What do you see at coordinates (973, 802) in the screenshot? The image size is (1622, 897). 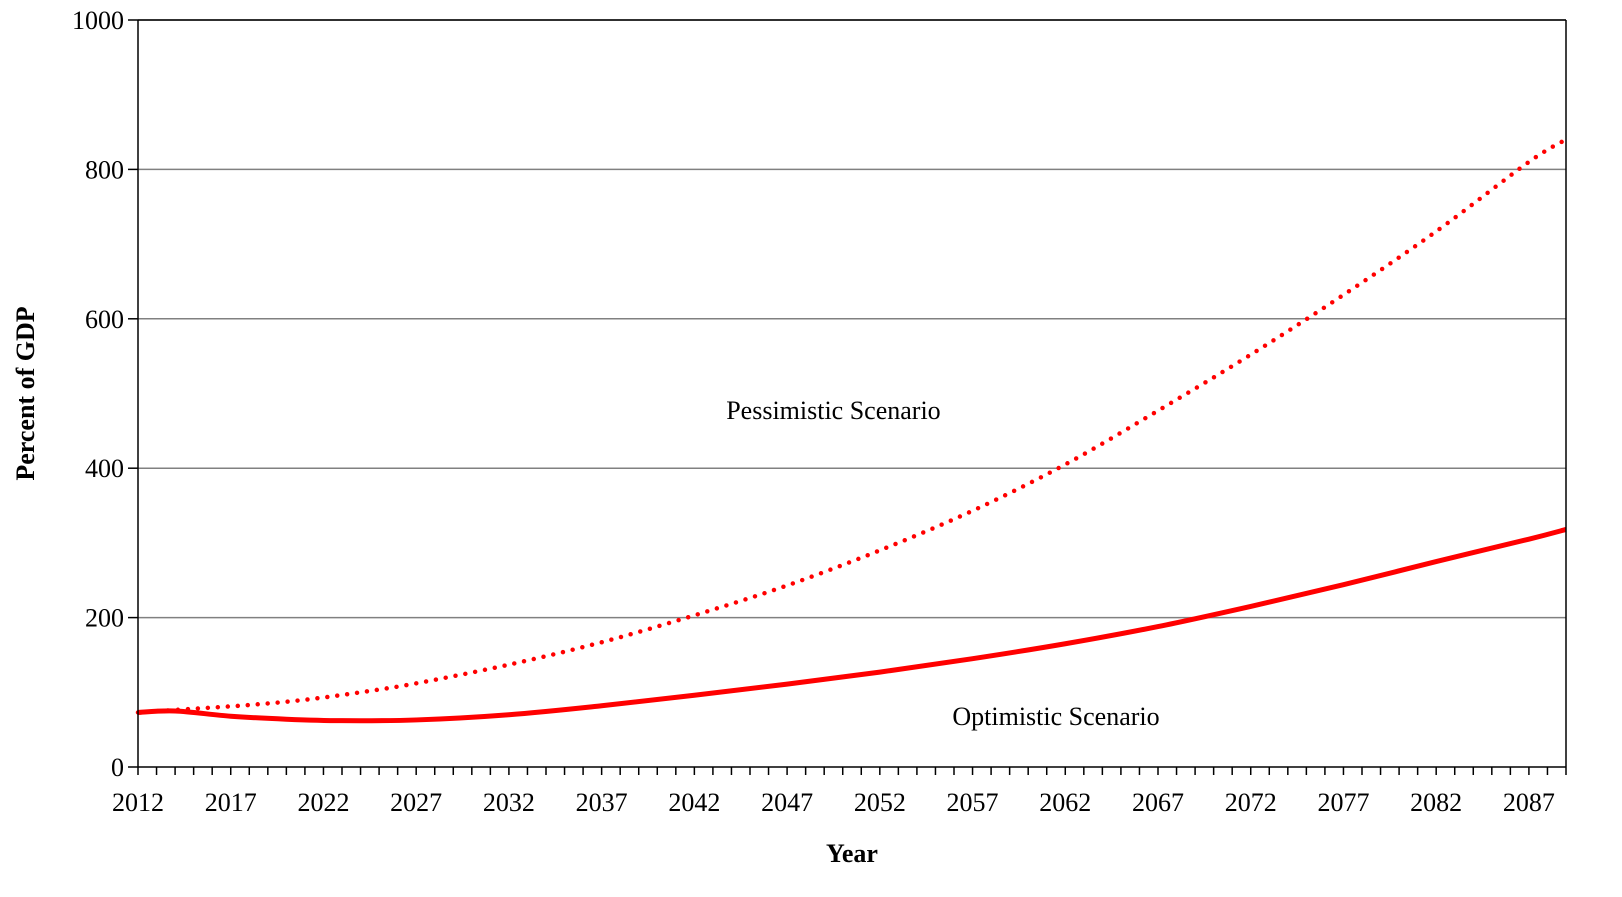 I see `x-tick-label: 2057` at bounding box center [973, 802].